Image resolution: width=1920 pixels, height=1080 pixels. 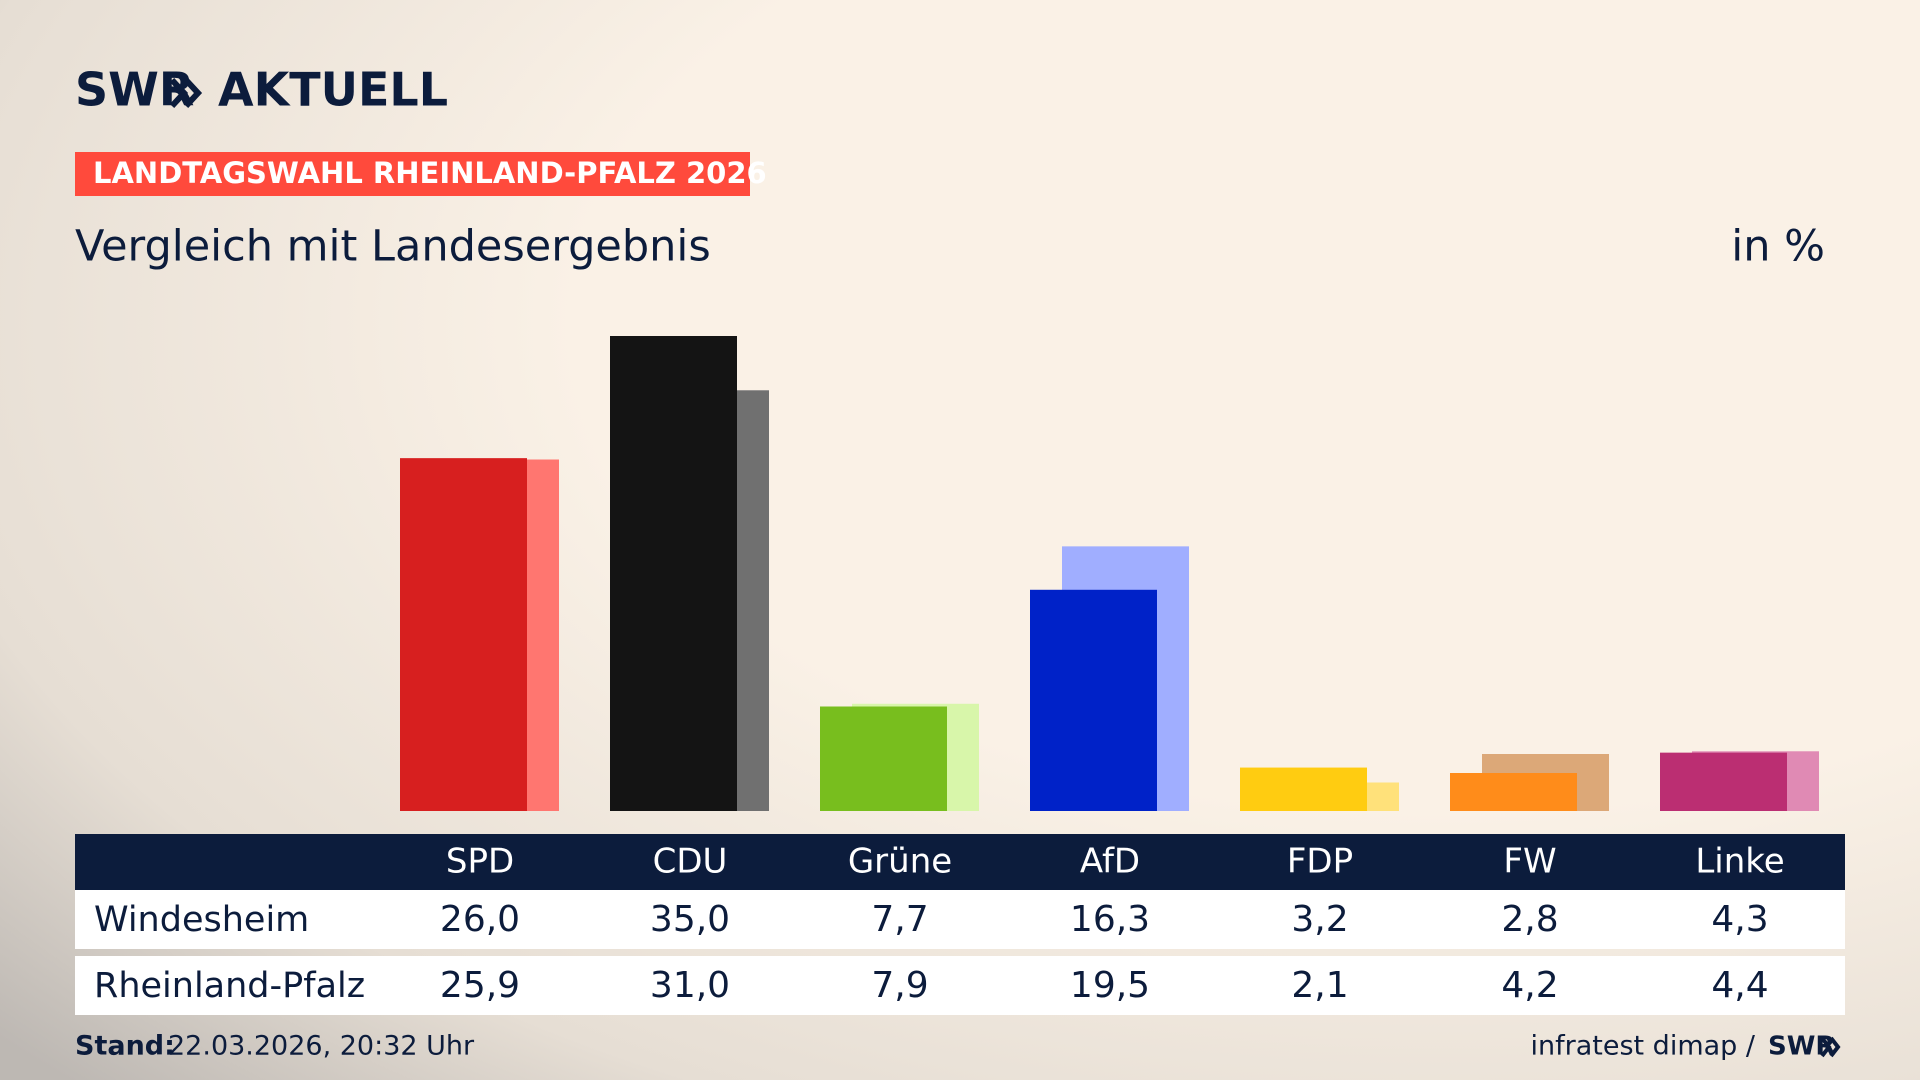 I want to click on table-cell: 2,8, so click(x=1529, y=919).